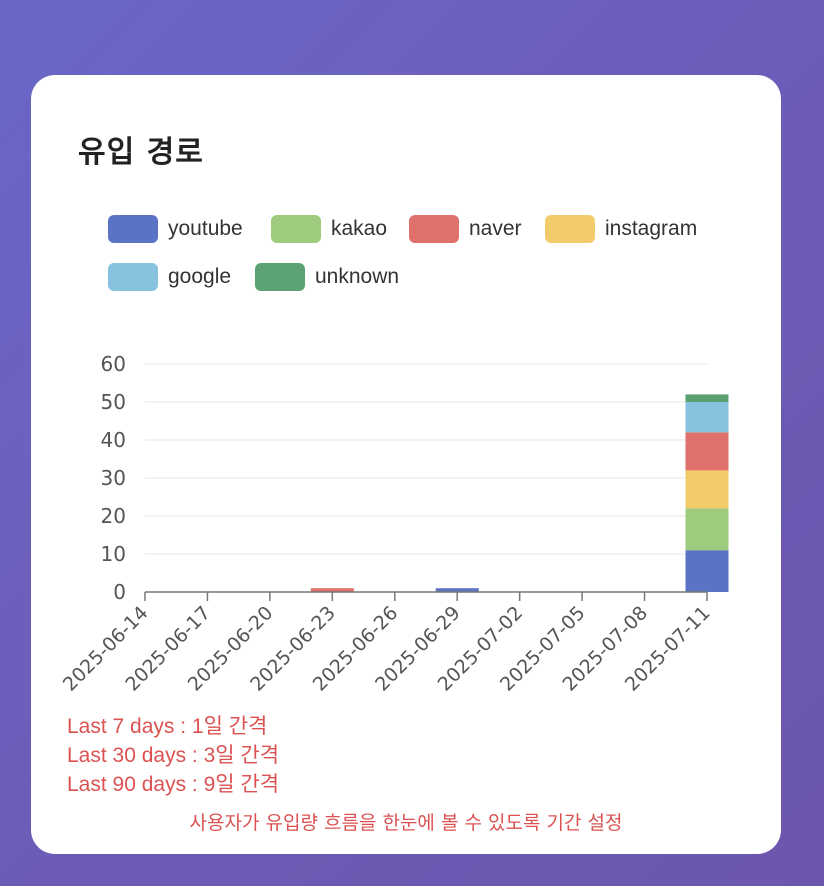 The width and height of the screenshot is (824, 886). I want to click on y-tick-label-30: 30, so click(113, 478).